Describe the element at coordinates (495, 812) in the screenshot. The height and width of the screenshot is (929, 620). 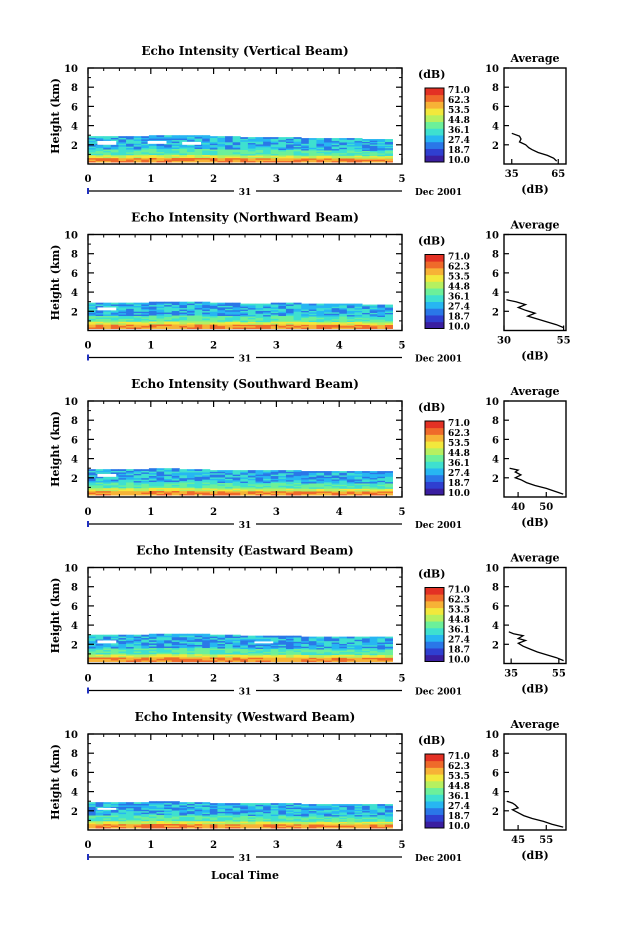
I see `average-y-tick-label: 2` at that location.